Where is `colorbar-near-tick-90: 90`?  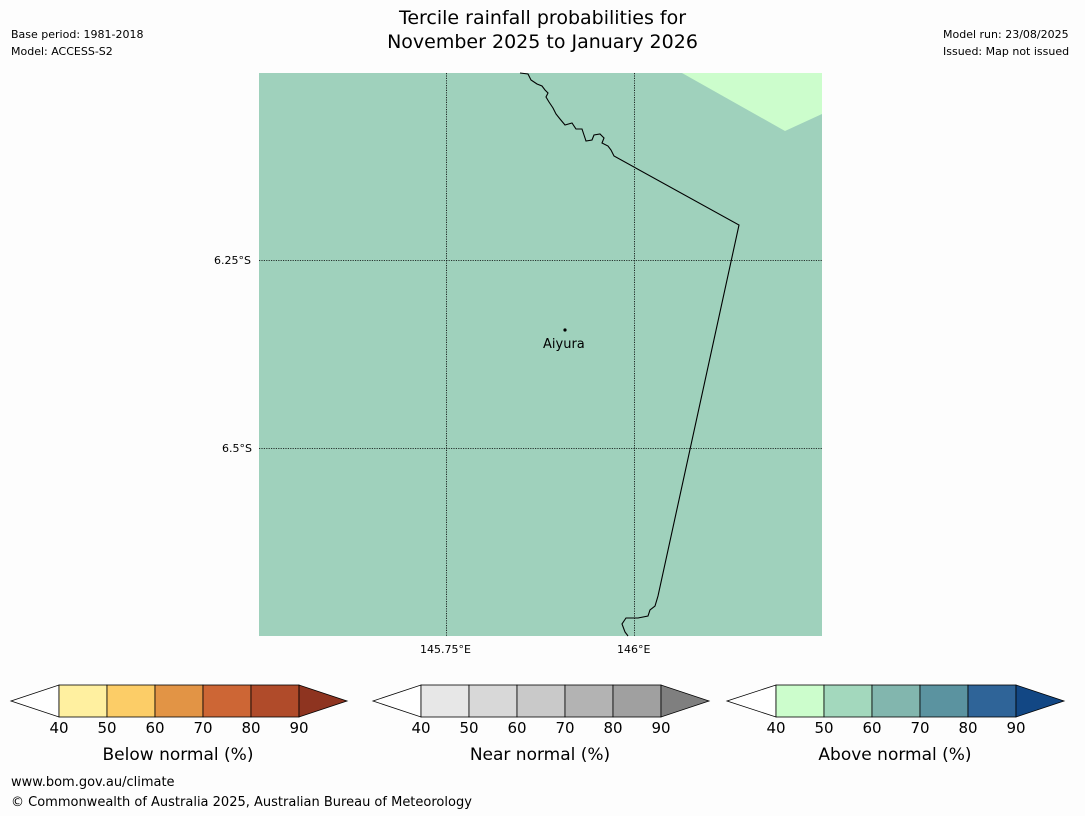 colorbar-near-tick-90: 90 is located at coordinates (661, 728).